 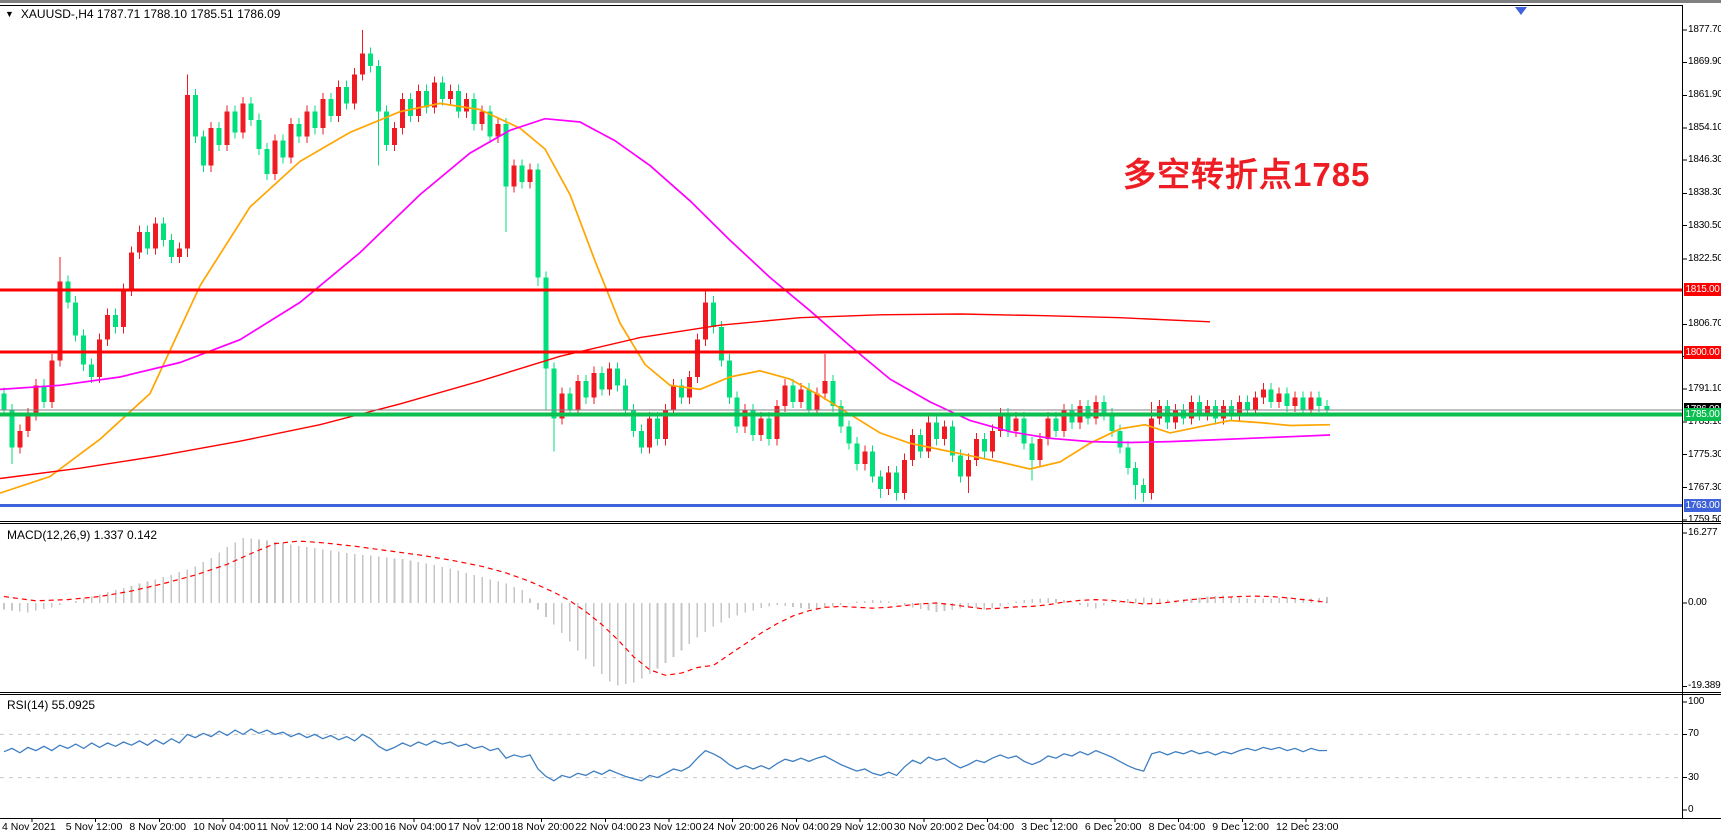 What do you see at coordinates (1704, 422) in the screenshot?
I see `price-tick-label: 1783.10` at bounding box center [1704, 422].